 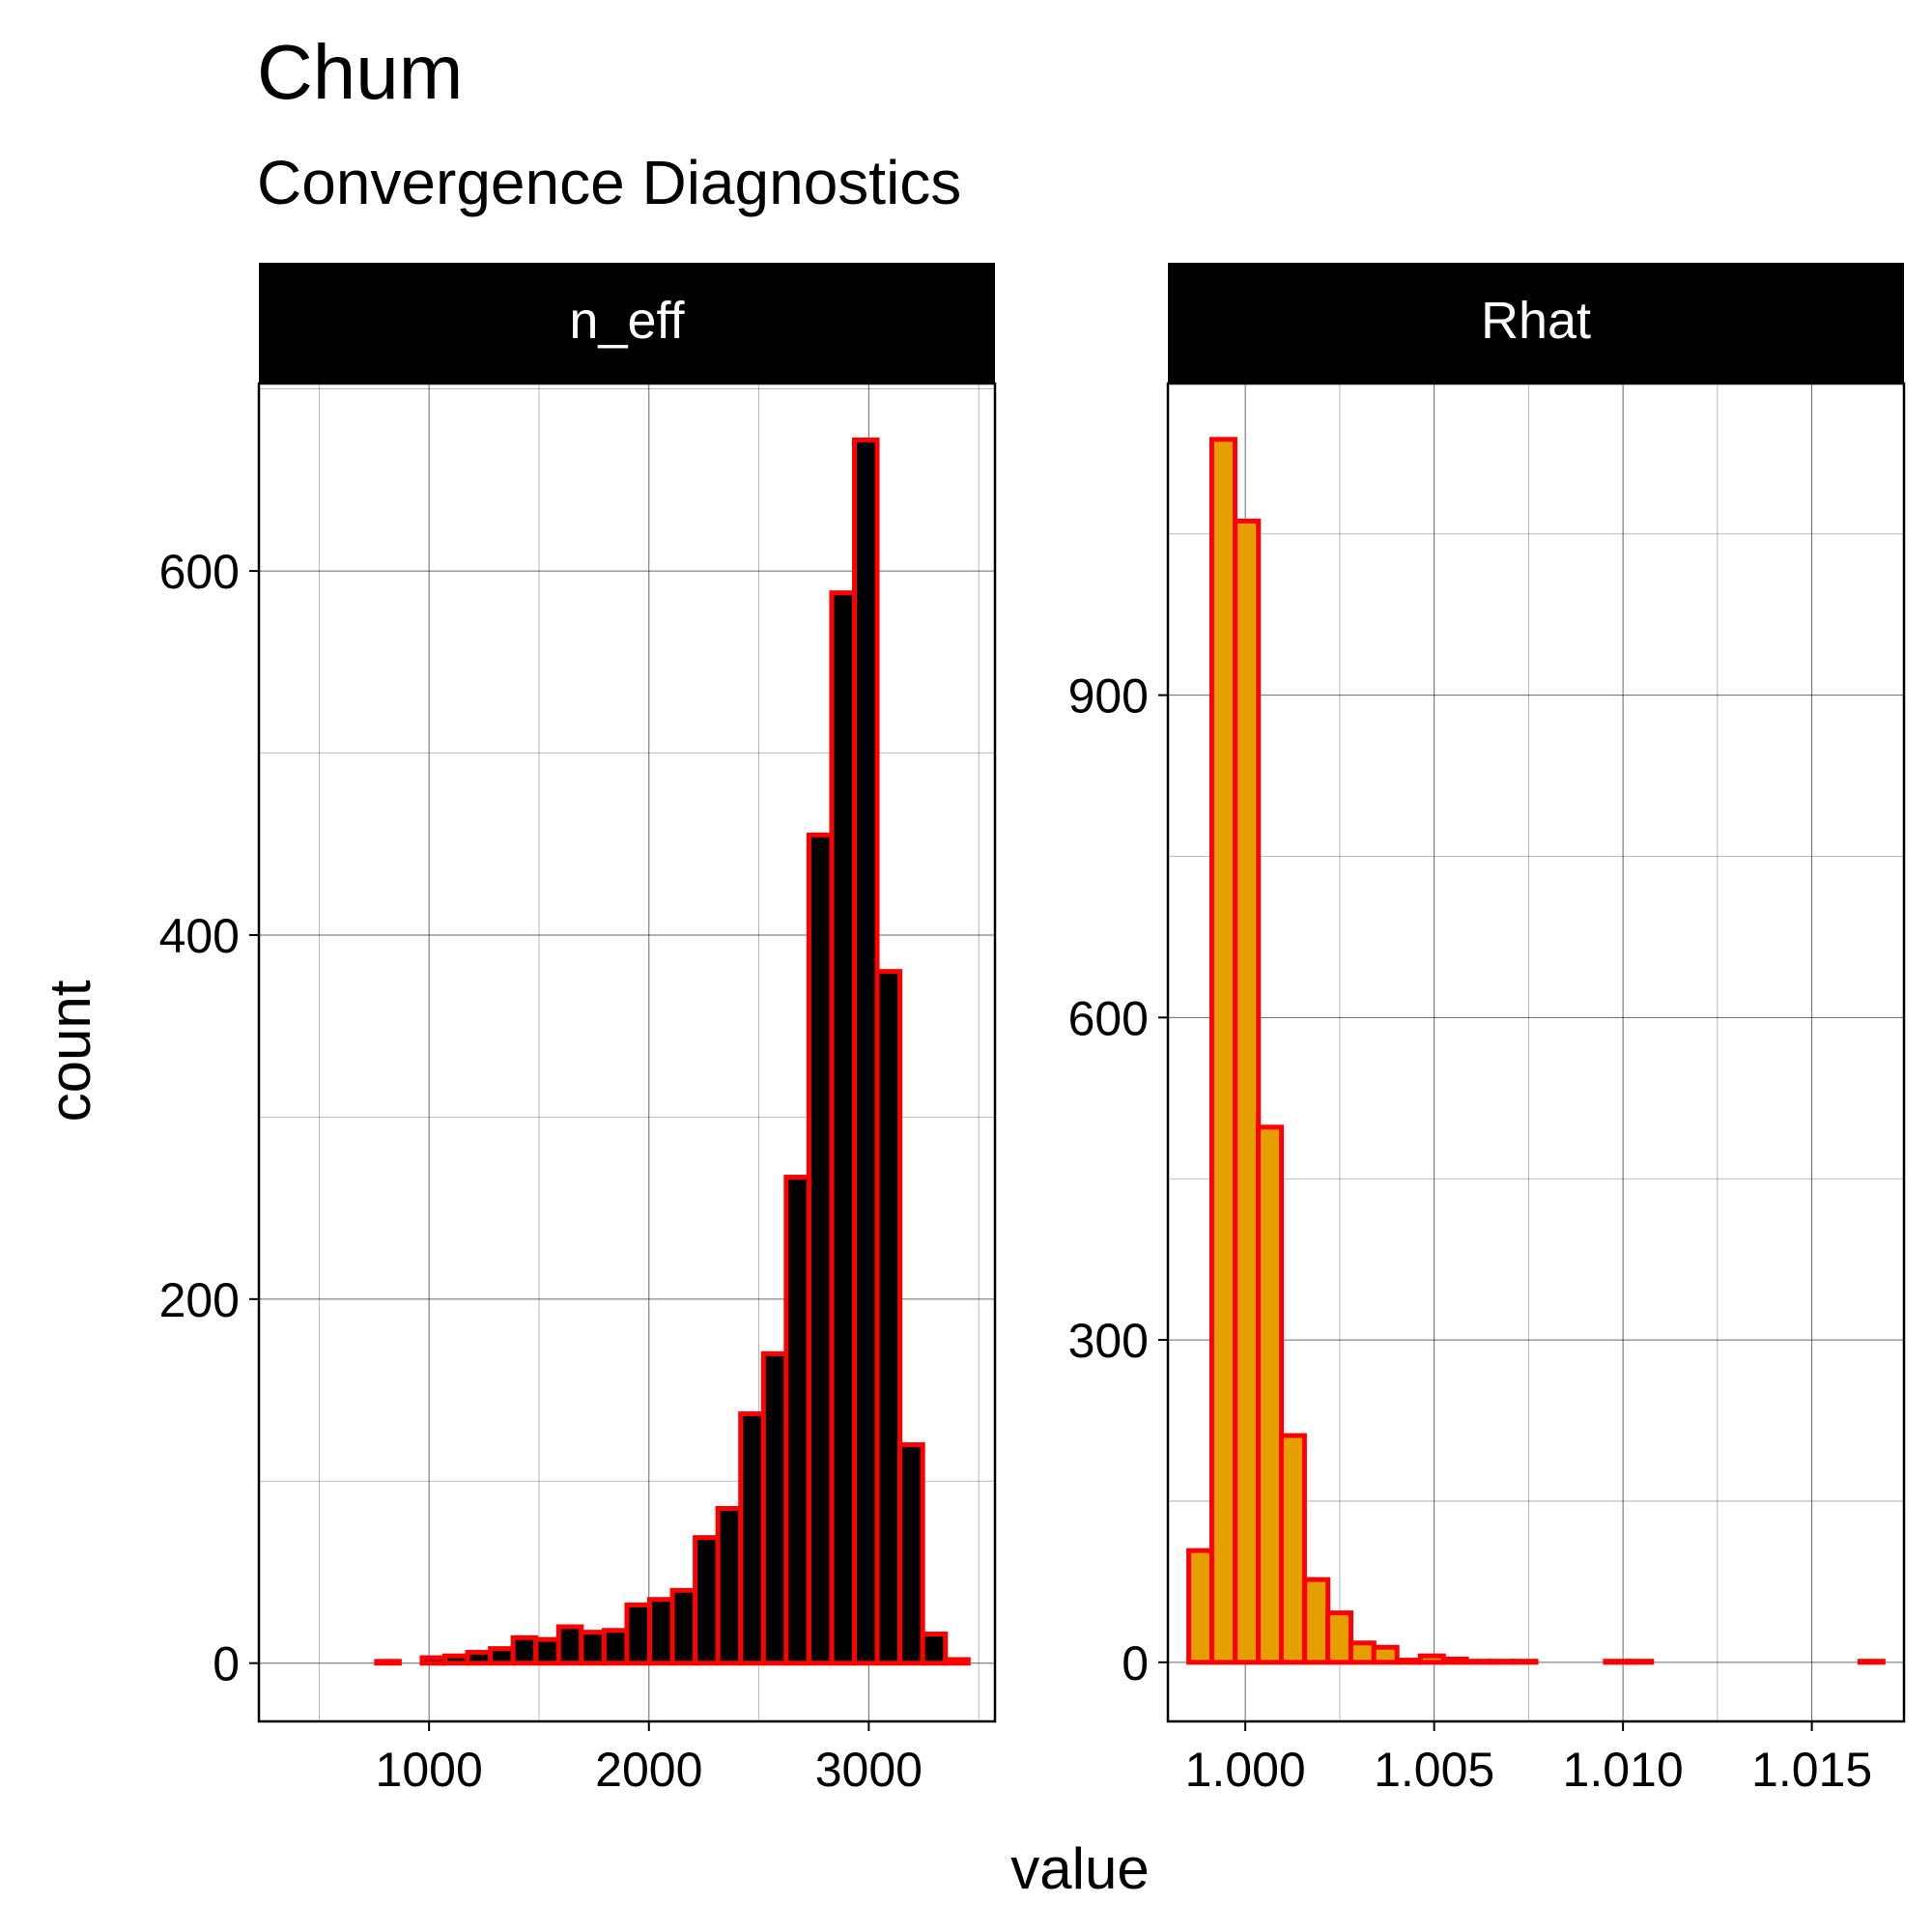 I want to click on y-tick-label: 300, so click(x=1108, y=1341).